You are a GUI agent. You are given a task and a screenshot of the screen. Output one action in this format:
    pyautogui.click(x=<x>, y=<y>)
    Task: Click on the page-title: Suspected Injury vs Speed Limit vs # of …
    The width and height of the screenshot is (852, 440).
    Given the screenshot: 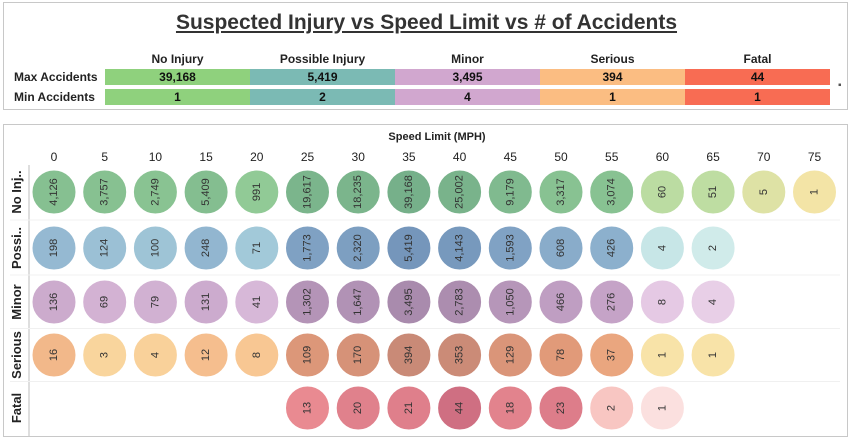 What is the action you would take?
    pyautogui.click(x=426, y=22)
    